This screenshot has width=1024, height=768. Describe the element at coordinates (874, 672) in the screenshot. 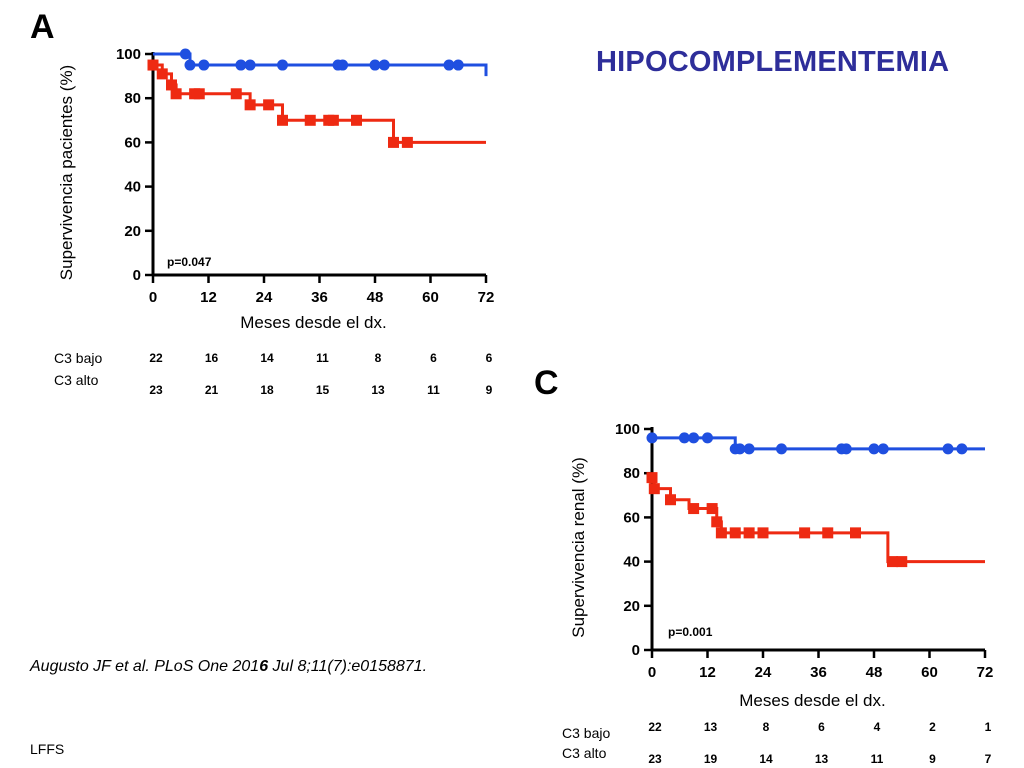

I see `chart-c-x-tick-label: 48` at that location.